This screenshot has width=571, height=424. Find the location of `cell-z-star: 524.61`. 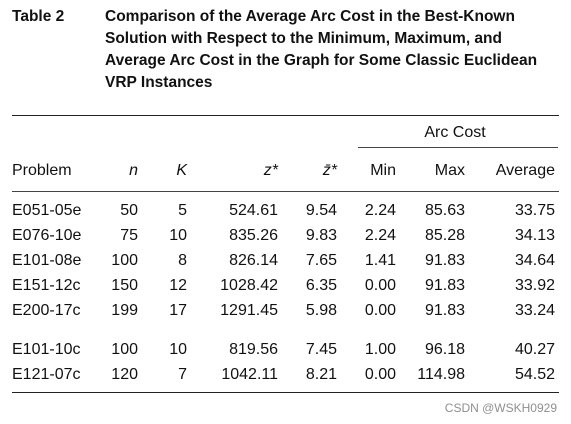

cell-z-star: 524.61 is located at coordinates (253, 210).